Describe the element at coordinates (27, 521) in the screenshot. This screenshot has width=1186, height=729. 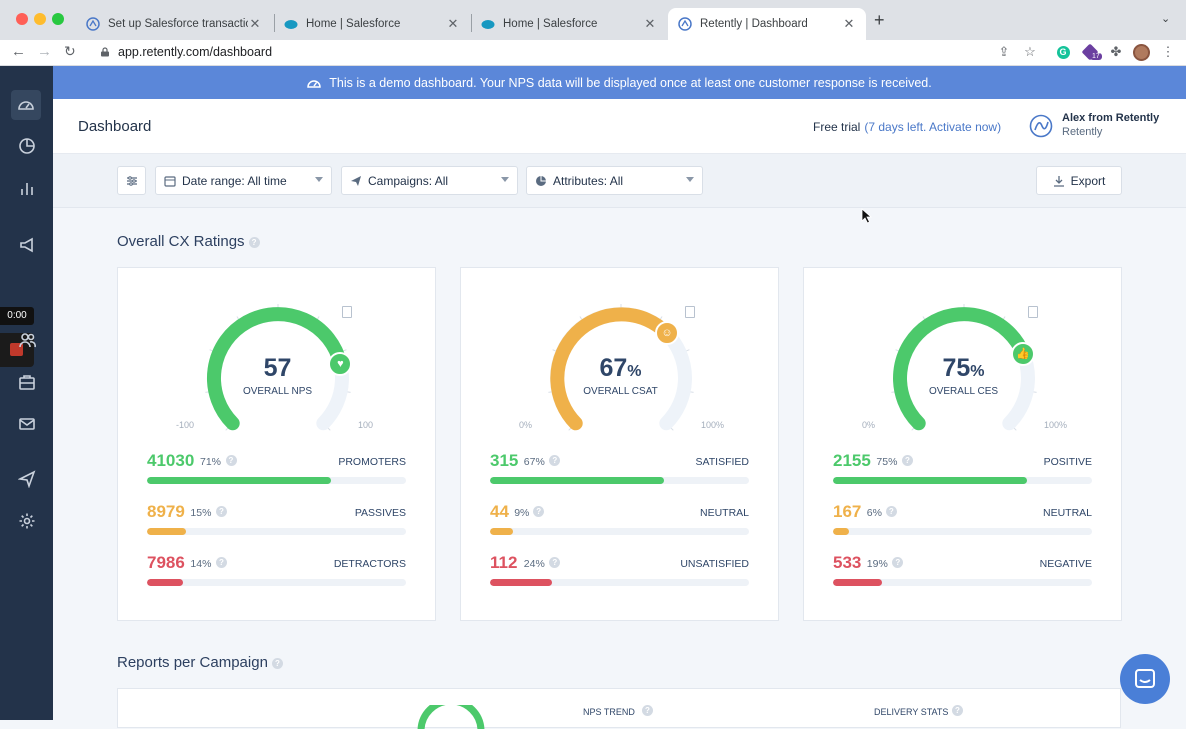
I see `settings-gear-icon` at that location.